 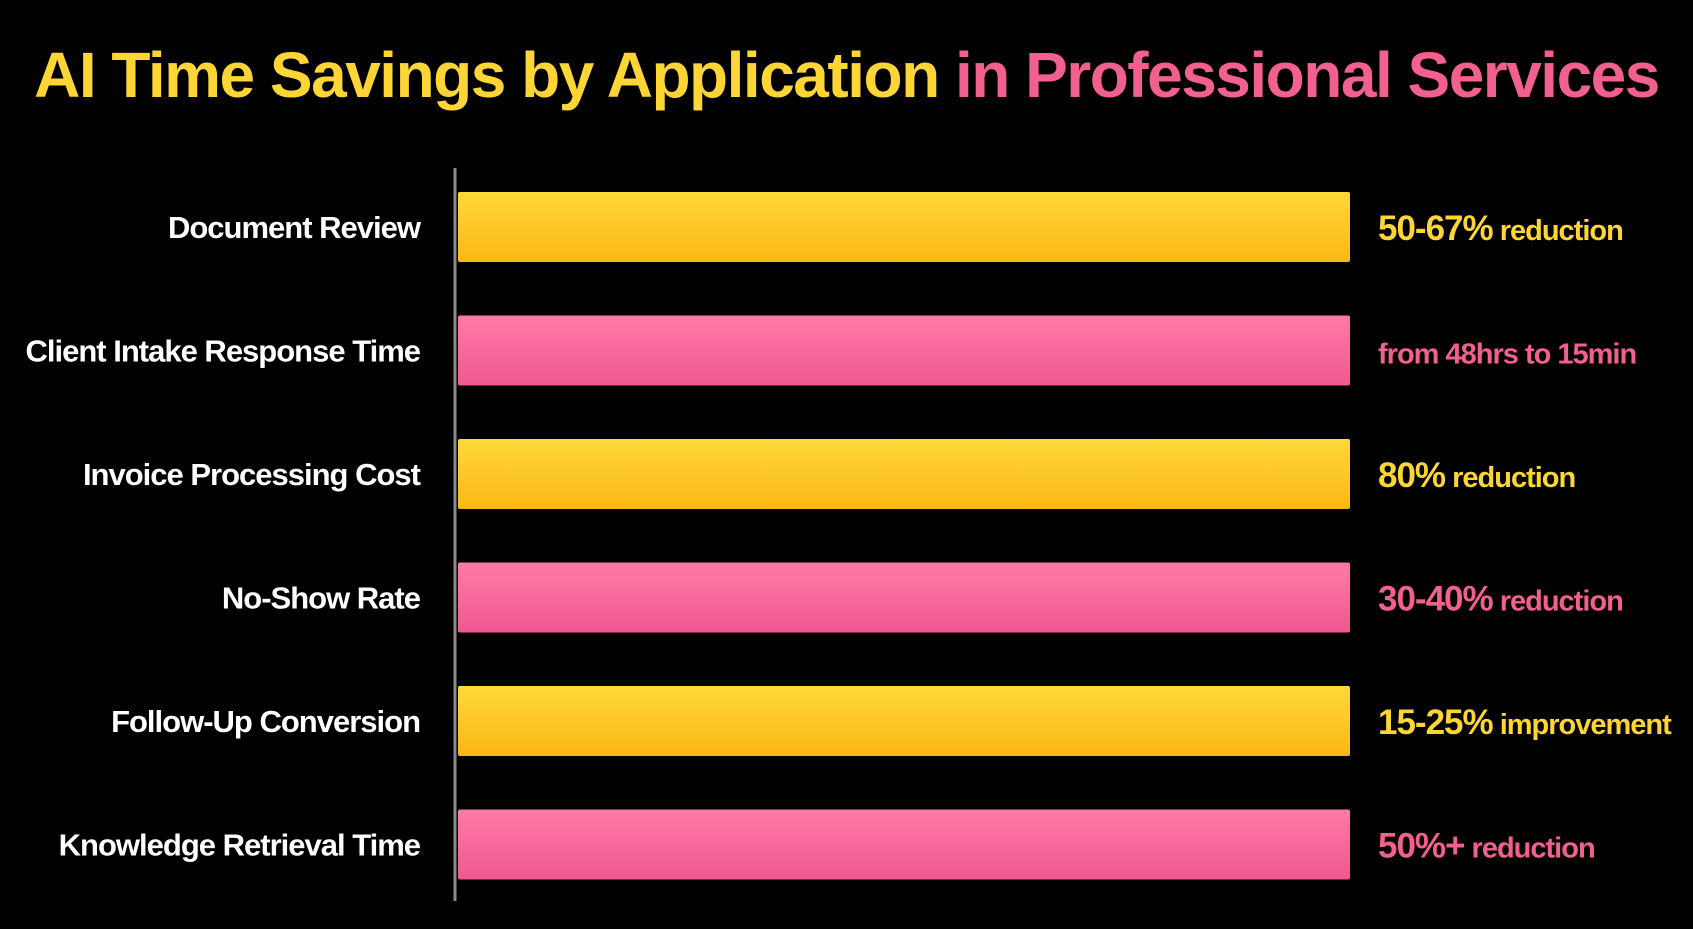 I want to click on value-label-suffix-4: improvement, so click(x=1582, y=725).